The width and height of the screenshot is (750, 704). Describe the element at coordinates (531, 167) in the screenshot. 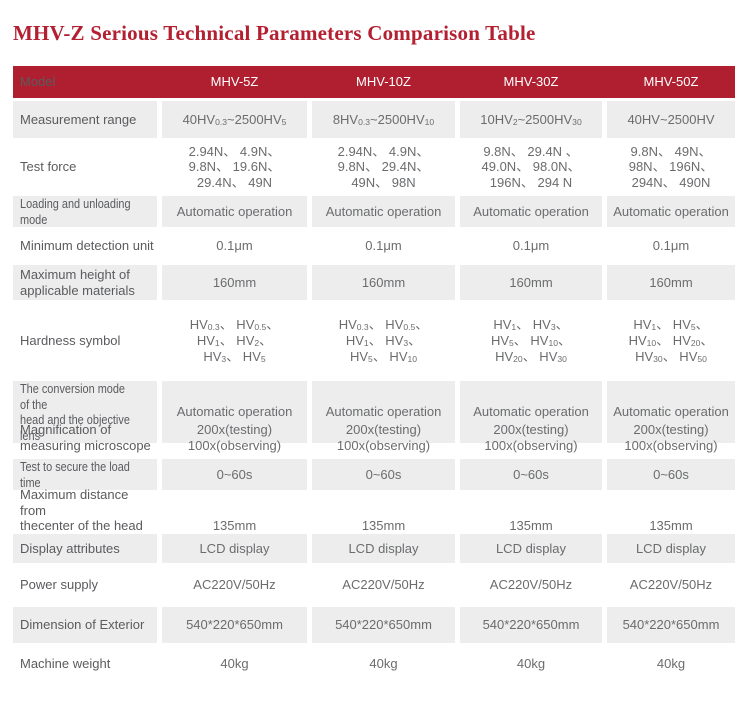

I see `cell-value: 9.8N、 29.4N 、 49.0N、 98.0N、 196N、 294 N` at that location.